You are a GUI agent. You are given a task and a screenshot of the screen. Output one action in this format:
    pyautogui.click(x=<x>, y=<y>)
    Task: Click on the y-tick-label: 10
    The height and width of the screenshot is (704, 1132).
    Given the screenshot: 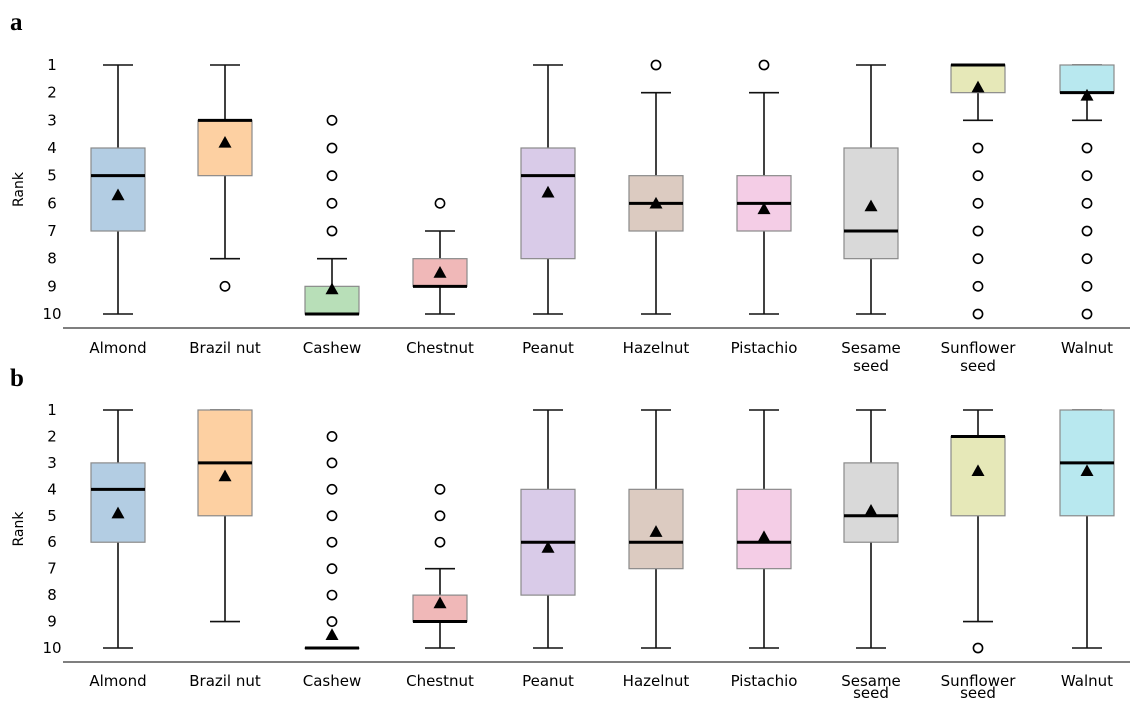 What is the action you would take?
    pyautogui.click(x=51, y=314)
    